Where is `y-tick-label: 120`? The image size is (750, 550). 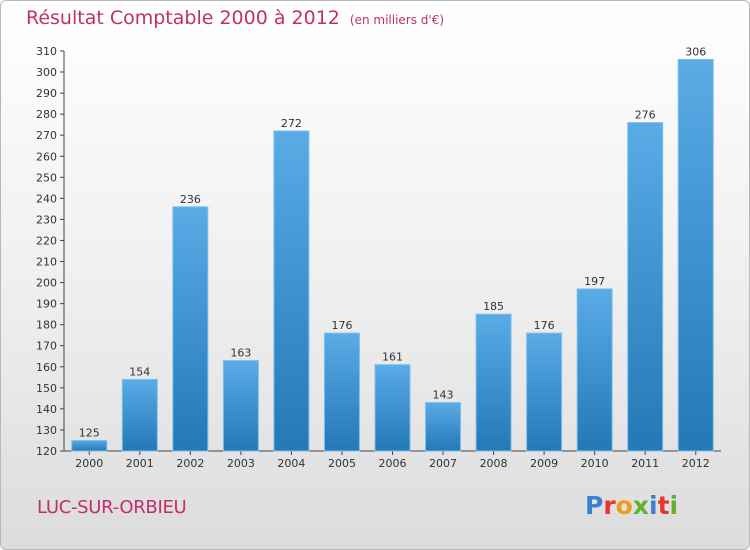 y-tick-label: 120 is located at coordinates (46, 451).